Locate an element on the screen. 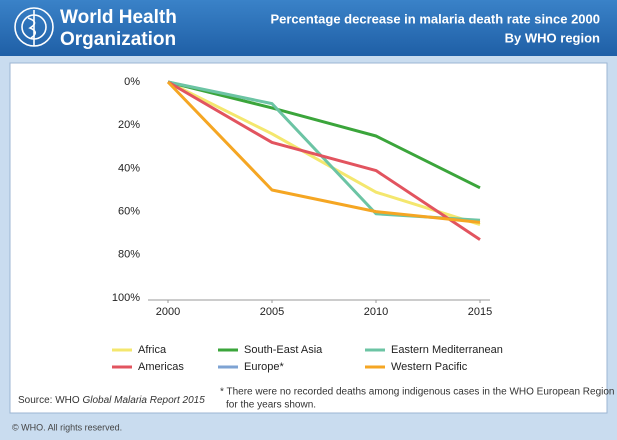 Image resolution: width=617 pixels, height=440 pixels. source-text: Source: WHO is located at coordinates (50, 400).